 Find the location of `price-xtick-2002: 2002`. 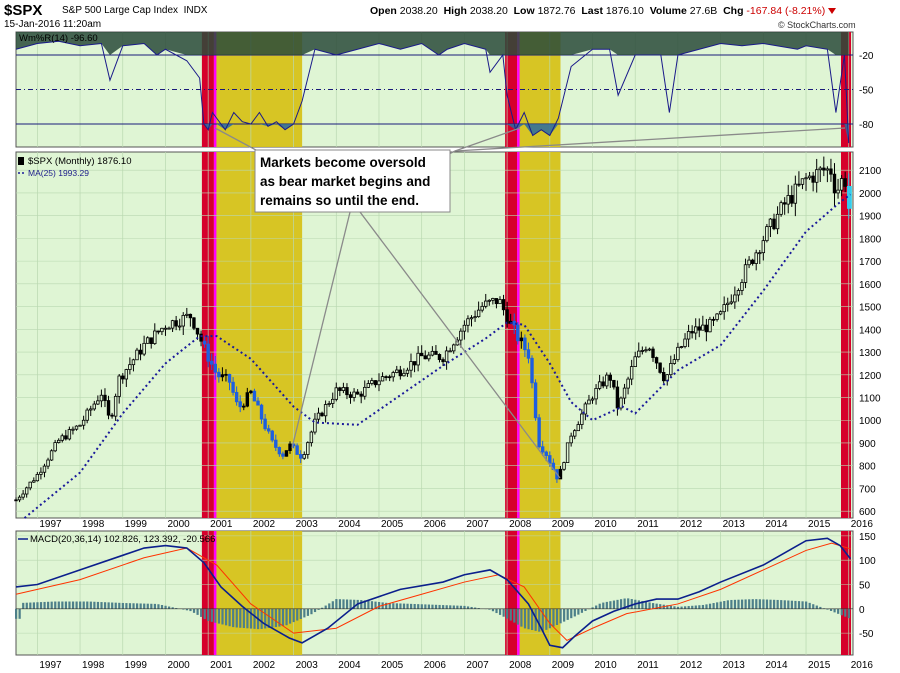

price-xtick-2002: 2002 is located at coordinates (264, 524).